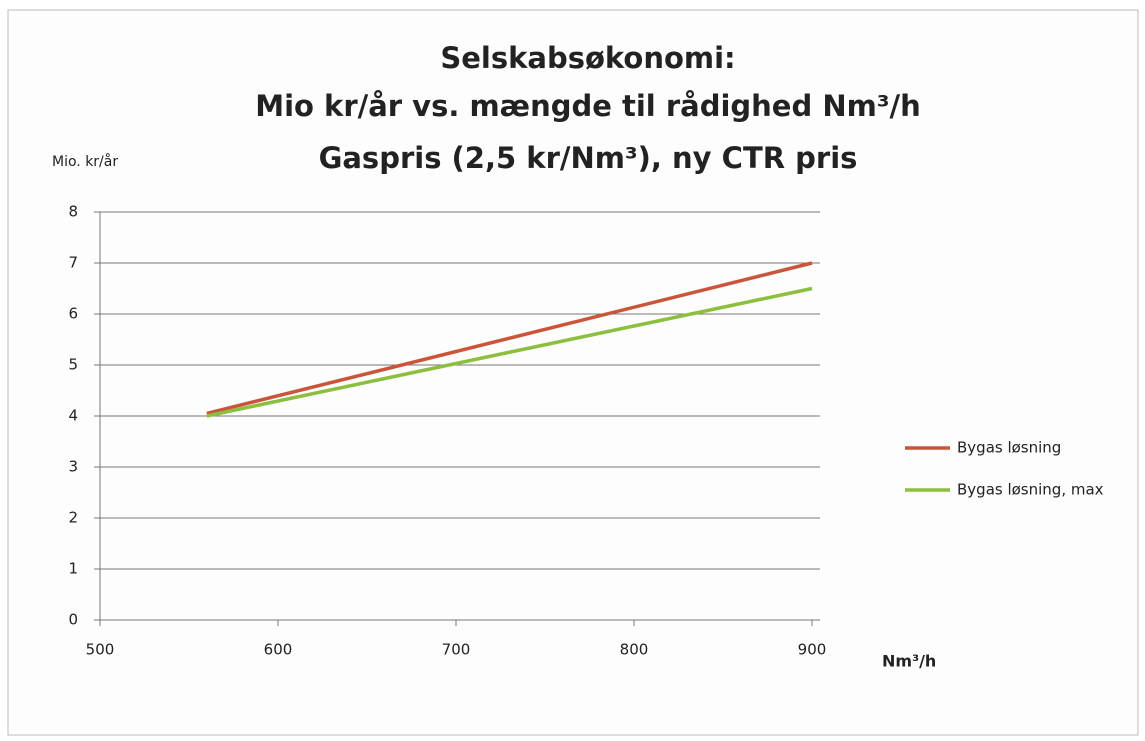 This screenshot has height=741, width=1145. What do you see at coordinates (100, 650) in the screenshot?
I see `x-tick-label: 500` at bounding box center [100, 650].